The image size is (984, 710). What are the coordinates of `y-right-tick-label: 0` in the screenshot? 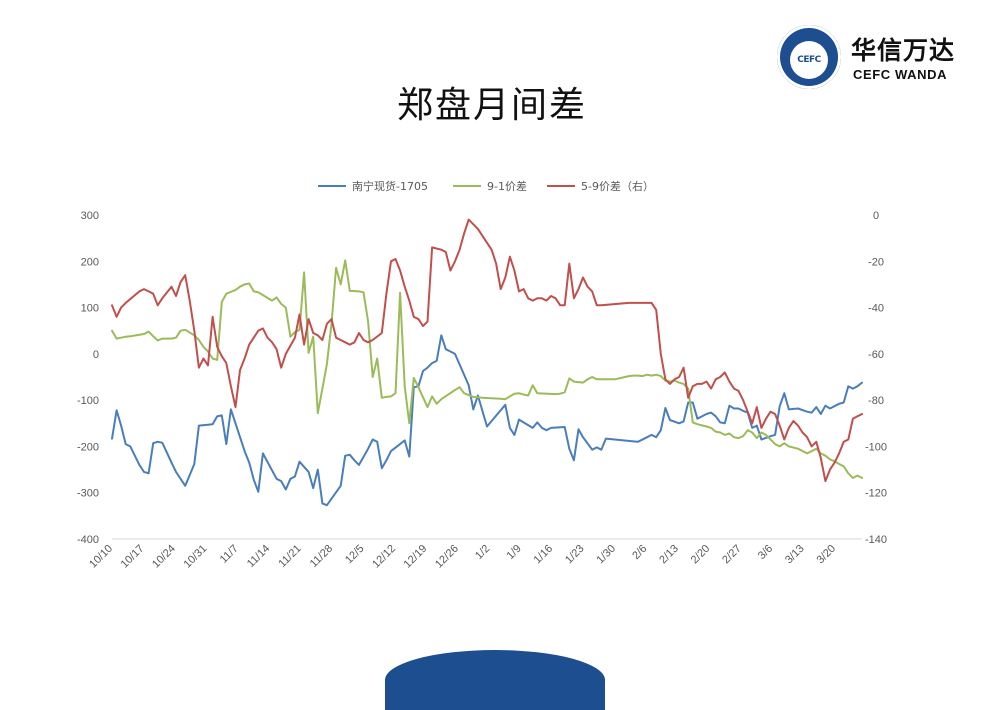 It's located at (876, 216).